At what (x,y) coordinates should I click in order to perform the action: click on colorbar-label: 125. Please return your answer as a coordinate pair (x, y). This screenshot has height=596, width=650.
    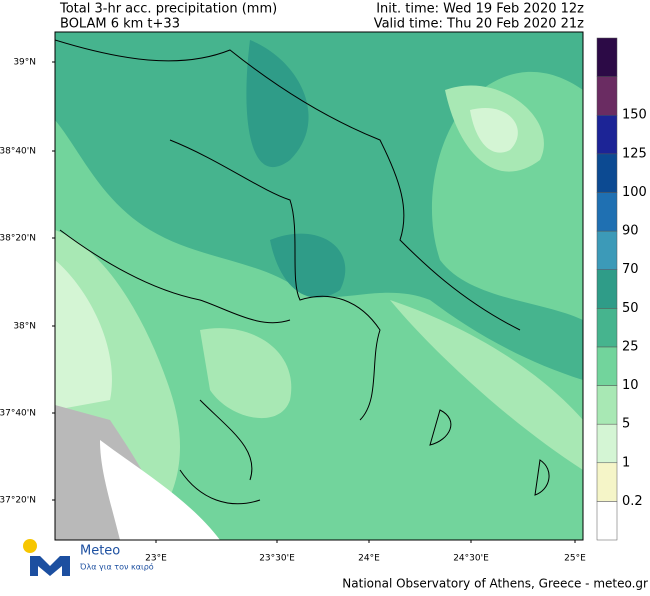
    Looking at the image, I should click on (634, 153).